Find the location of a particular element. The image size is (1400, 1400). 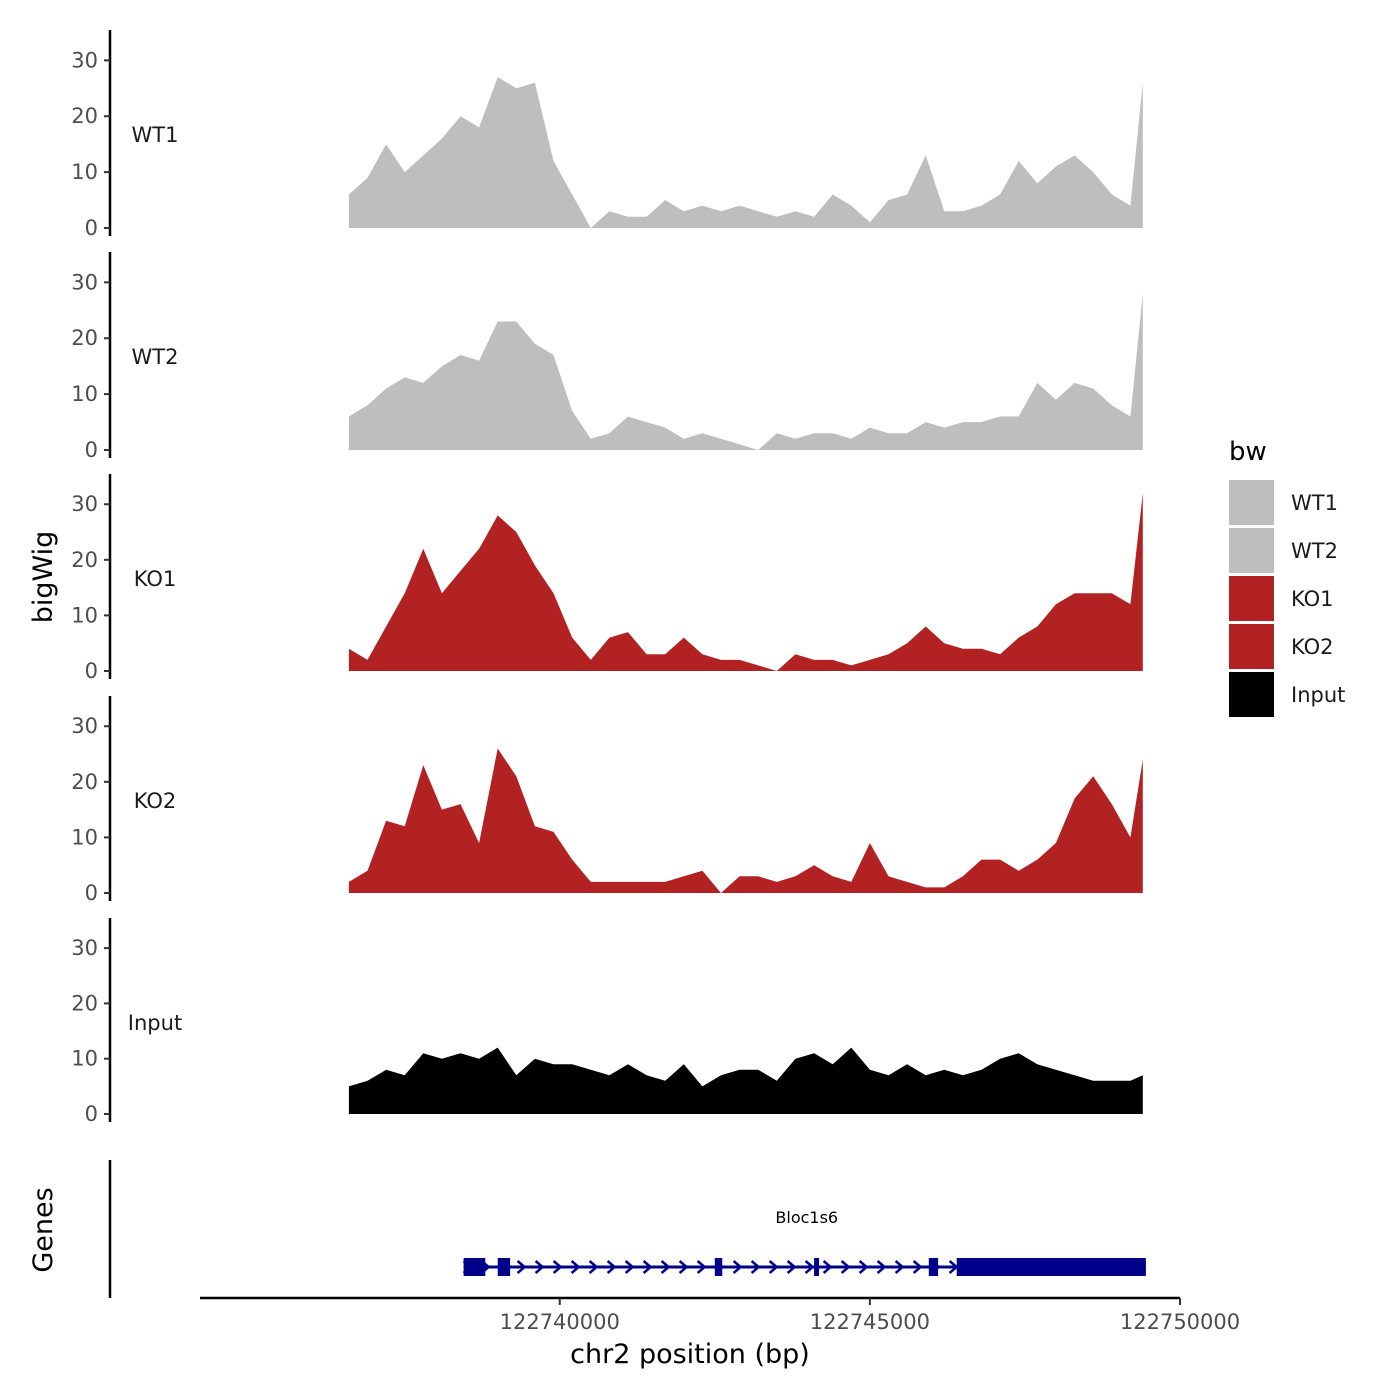

track-wt2: 0 10 20 30 WT2 is located at coordinates (607, 357).